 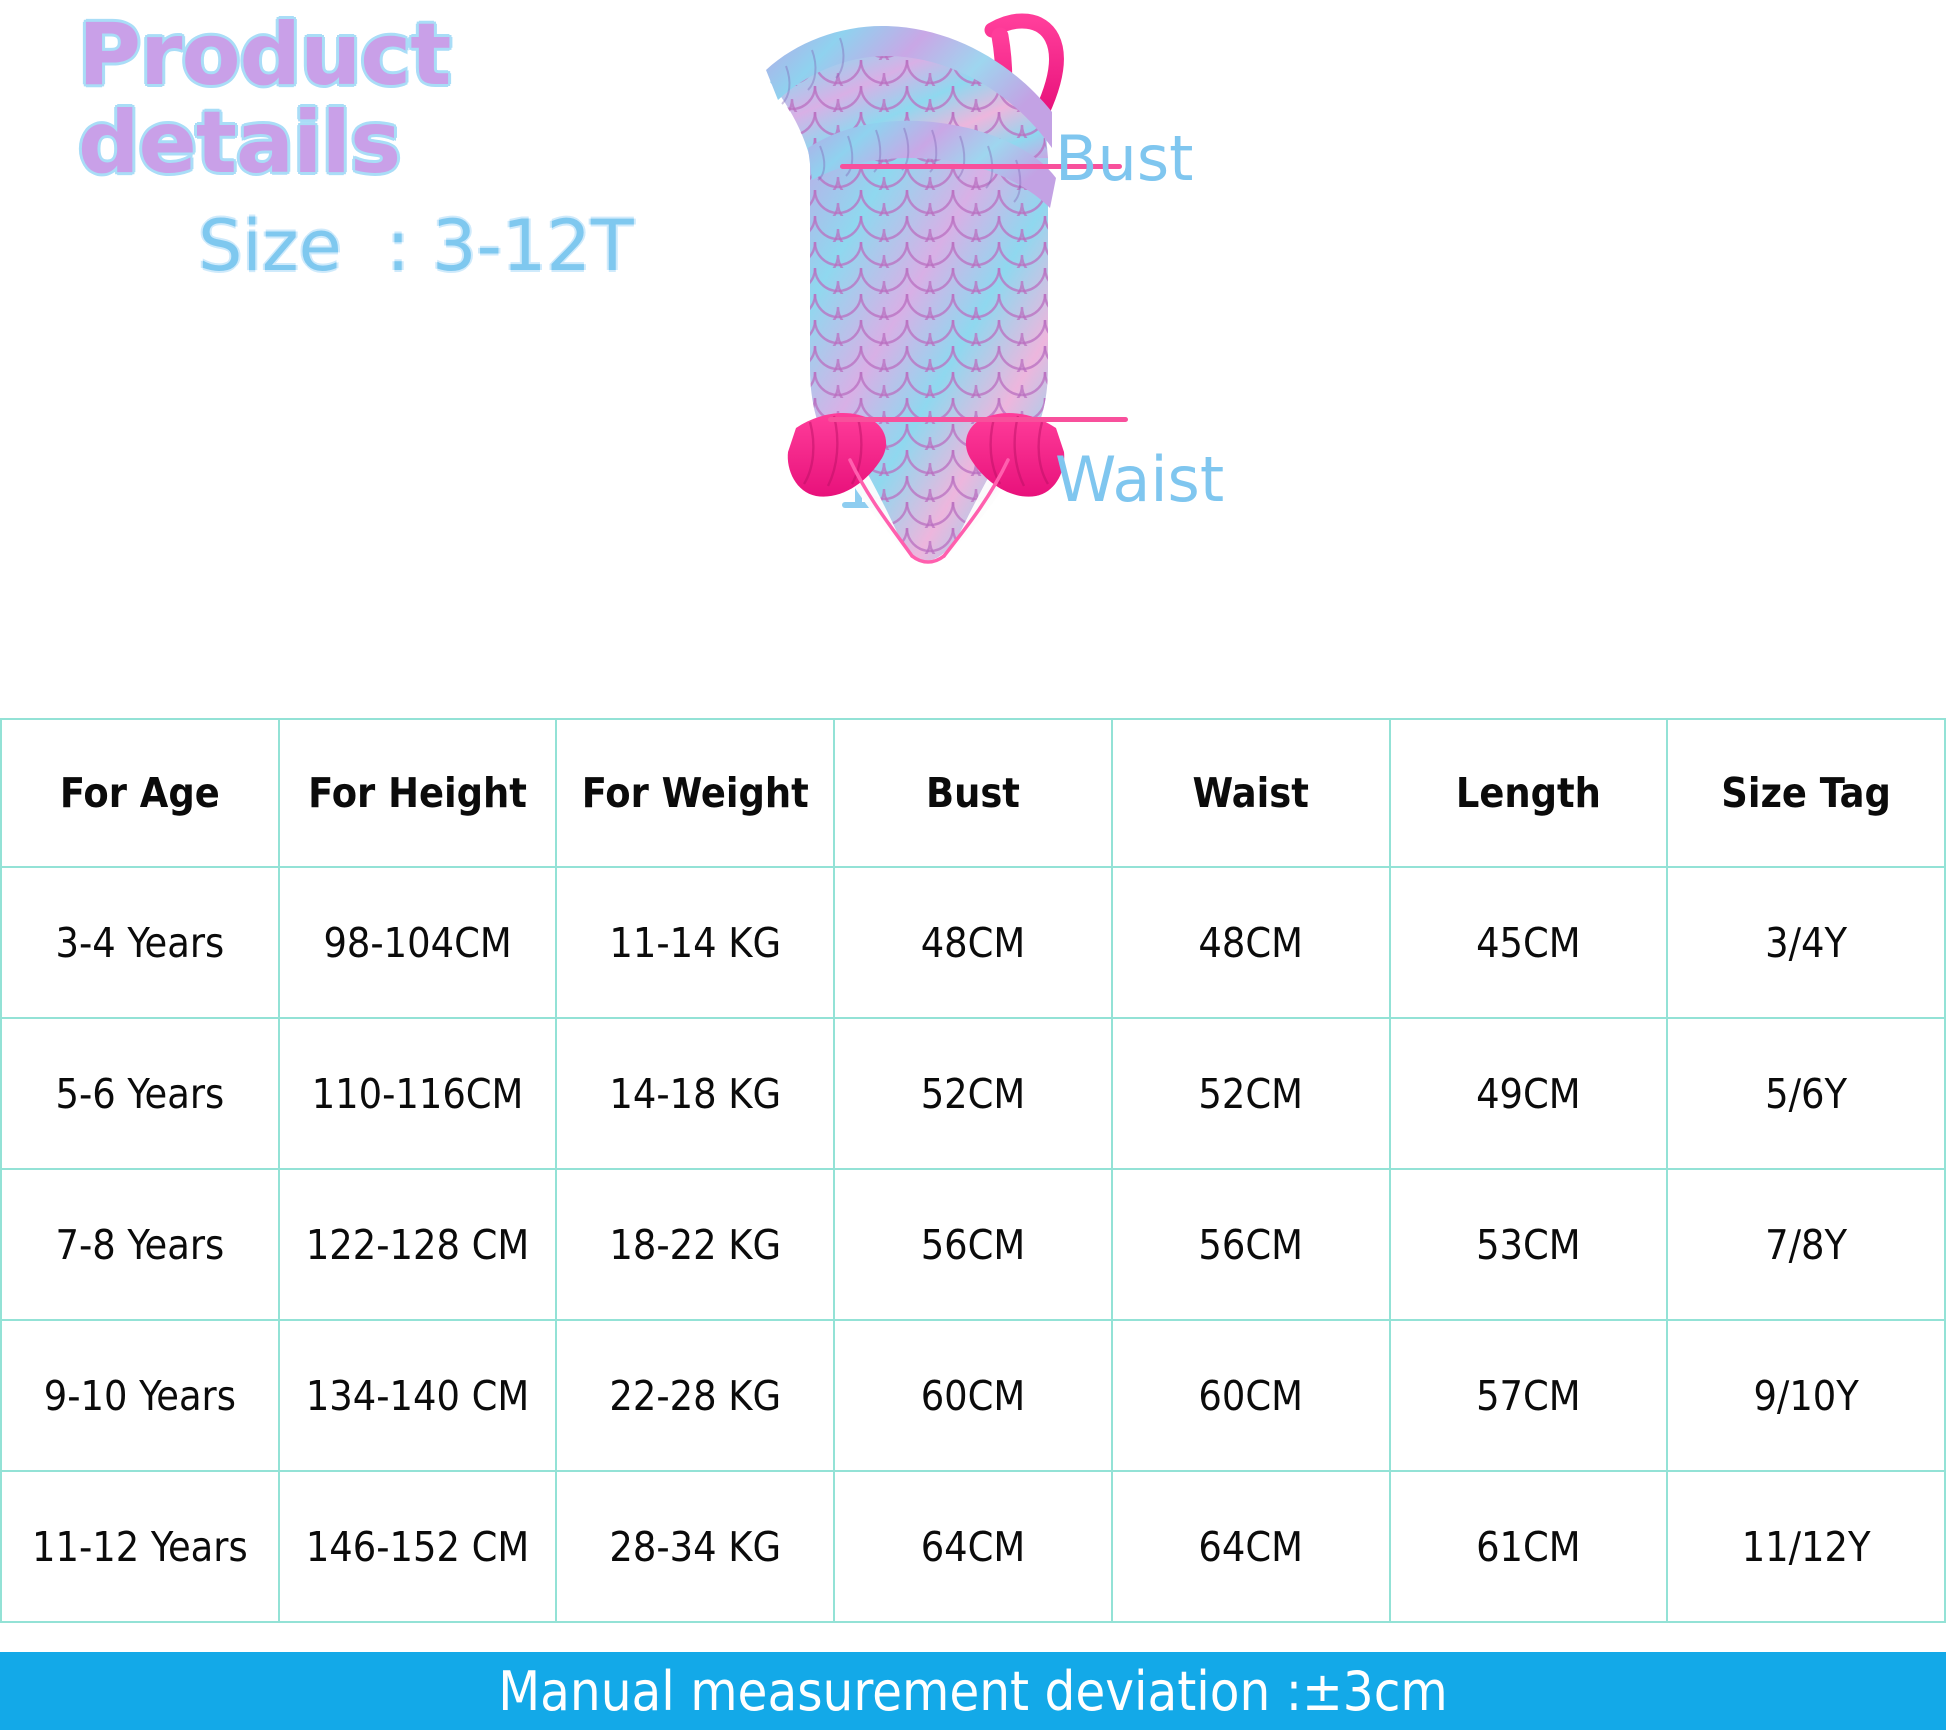 I want to click on column-header-bust: Bust, so click(x=973, y=793).